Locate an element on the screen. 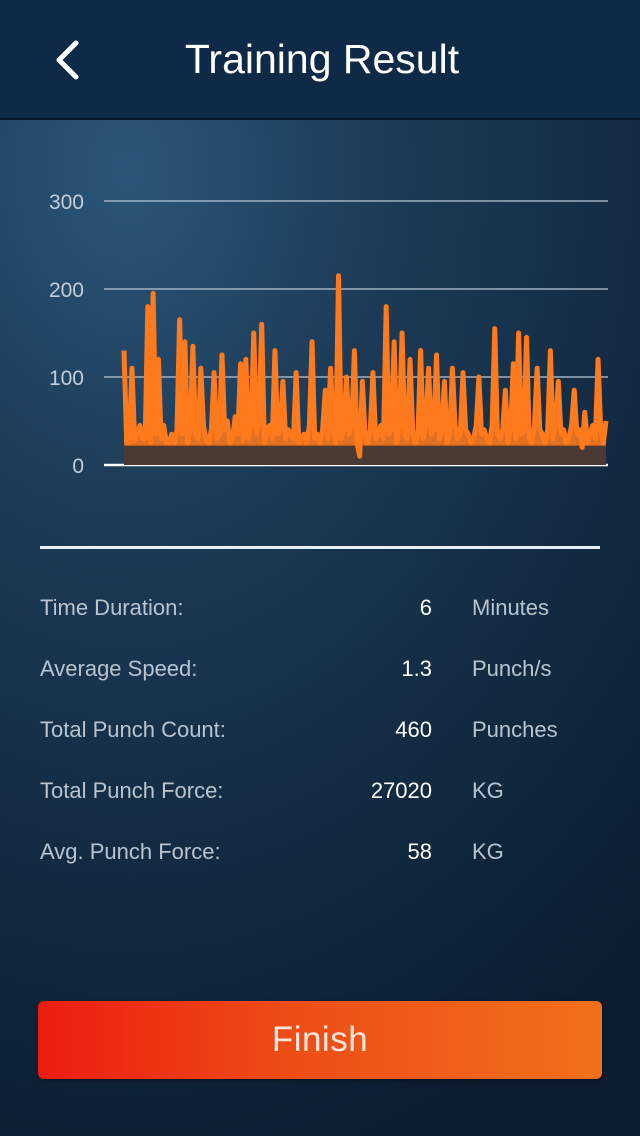  stat-value: 6 is located at coordinates (425, 607).